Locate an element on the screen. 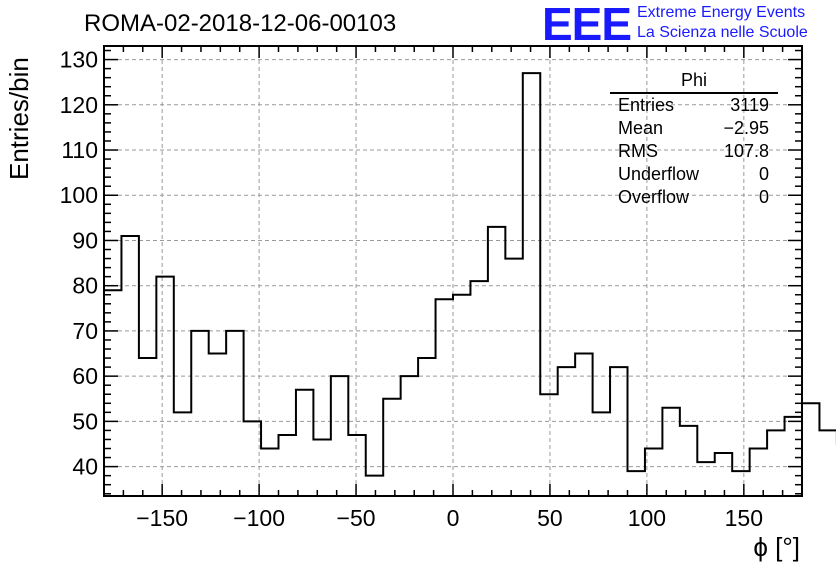  plot-title: ROMA-02-2018-12-06-00103 is located at coordinates (240, 23).